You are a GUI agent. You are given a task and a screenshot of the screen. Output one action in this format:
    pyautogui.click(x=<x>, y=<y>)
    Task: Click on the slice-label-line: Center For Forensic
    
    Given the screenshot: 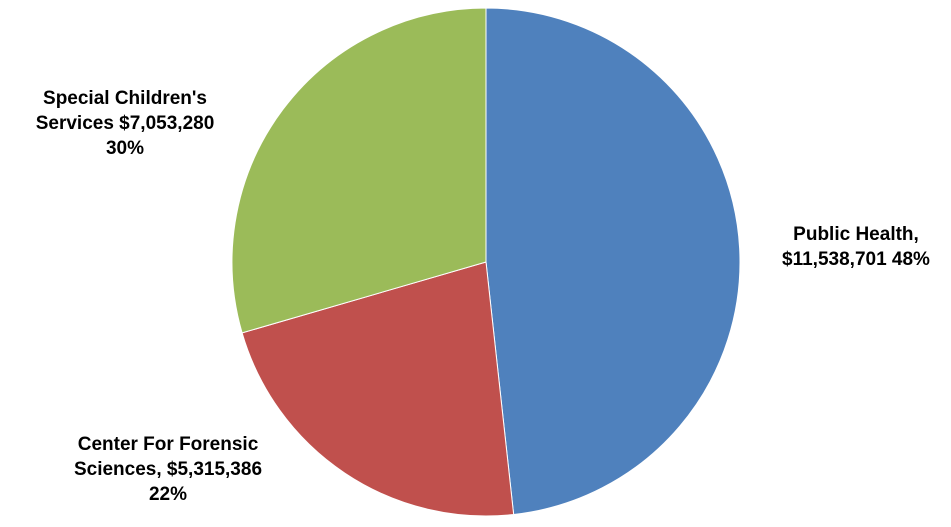 What is the action you would take?
    pyautogui.click(x=168, y=444)
    